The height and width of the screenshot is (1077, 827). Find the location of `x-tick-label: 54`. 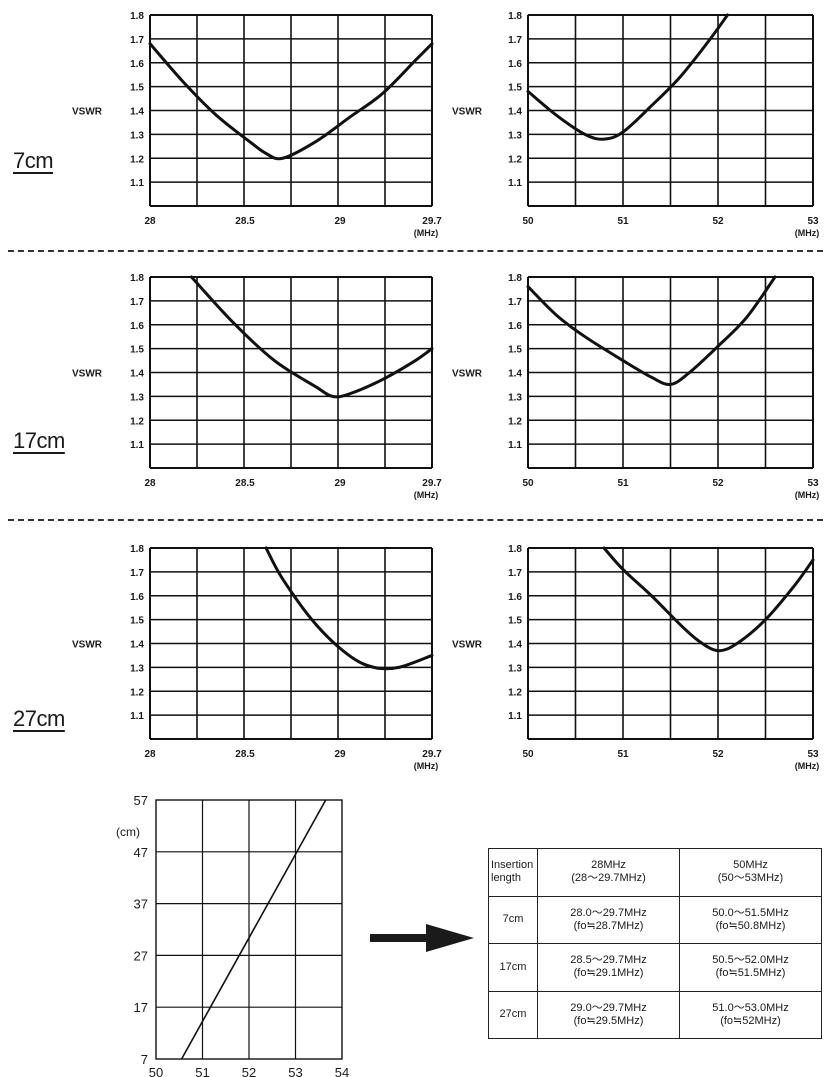

x-tick-label: 54 is located at coordinates (342, 1071).